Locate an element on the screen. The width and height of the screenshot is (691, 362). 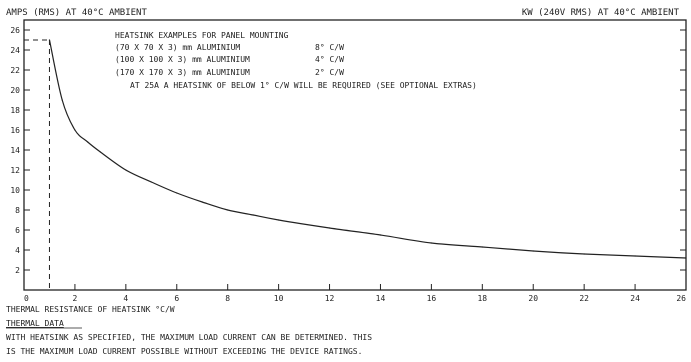
y-tick-label: 16 is located at coordinates (15, 130).